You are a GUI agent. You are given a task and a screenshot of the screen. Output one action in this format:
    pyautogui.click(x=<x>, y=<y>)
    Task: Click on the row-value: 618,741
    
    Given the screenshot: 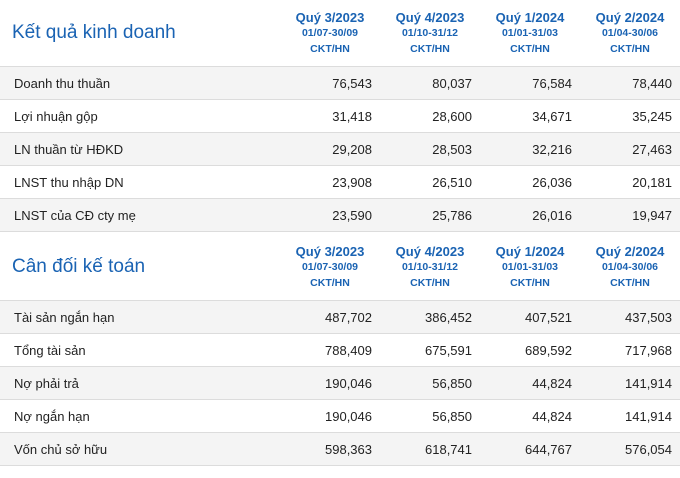 What is the action you would take?
    pyautogui.click(x=448, y=449)
    